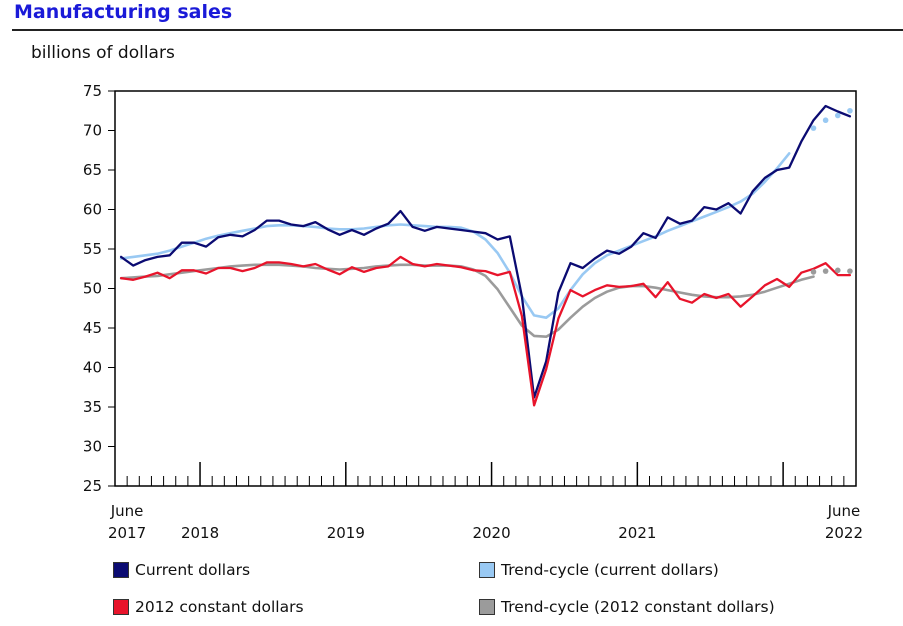 This screenshot has width=903, height=626. Describe the element at coordinates (121, 570) in the screenshot. I see `legend-swatch-current-dollars` at that location.